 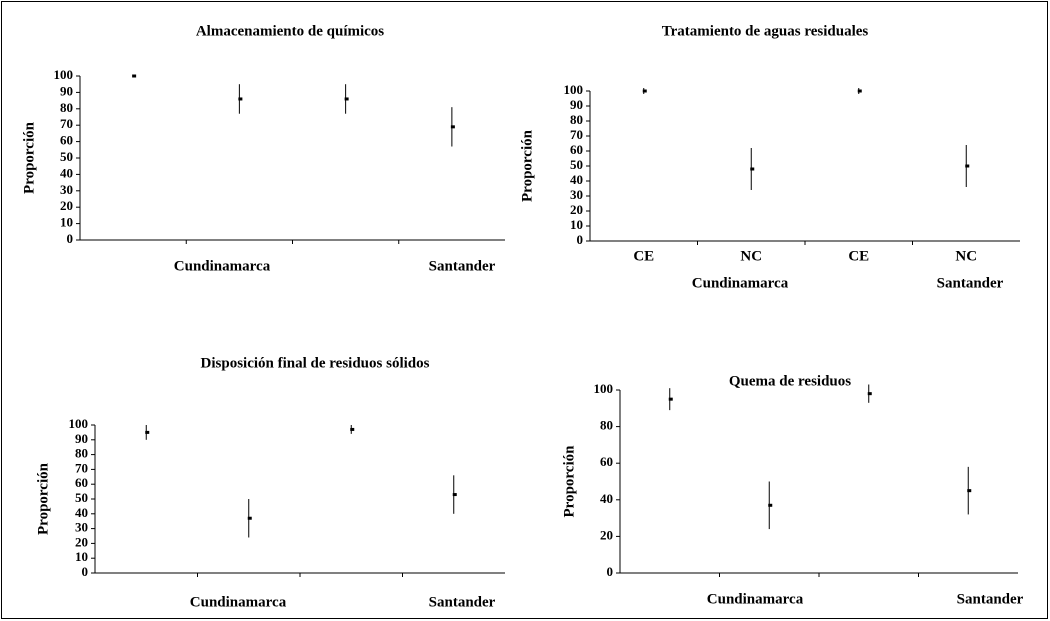 I want to click on chart-title: Tratamiento de aguas residuales, so click(x=765, y=31).